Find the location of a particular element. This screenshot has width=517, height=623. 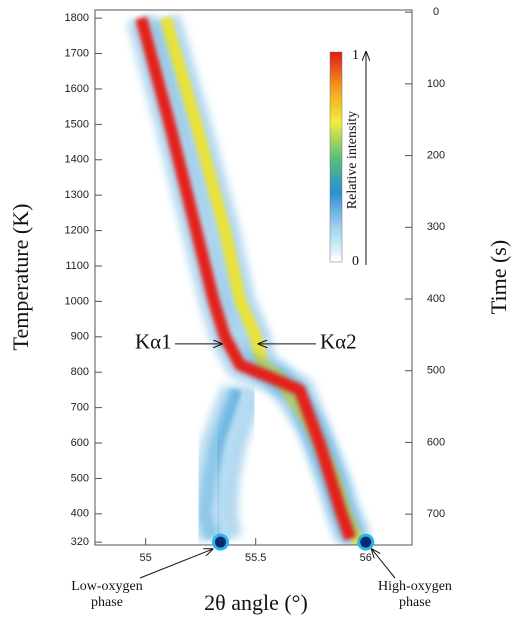

y2-axis-label: Time (s) is located at coordinates (498, 277).